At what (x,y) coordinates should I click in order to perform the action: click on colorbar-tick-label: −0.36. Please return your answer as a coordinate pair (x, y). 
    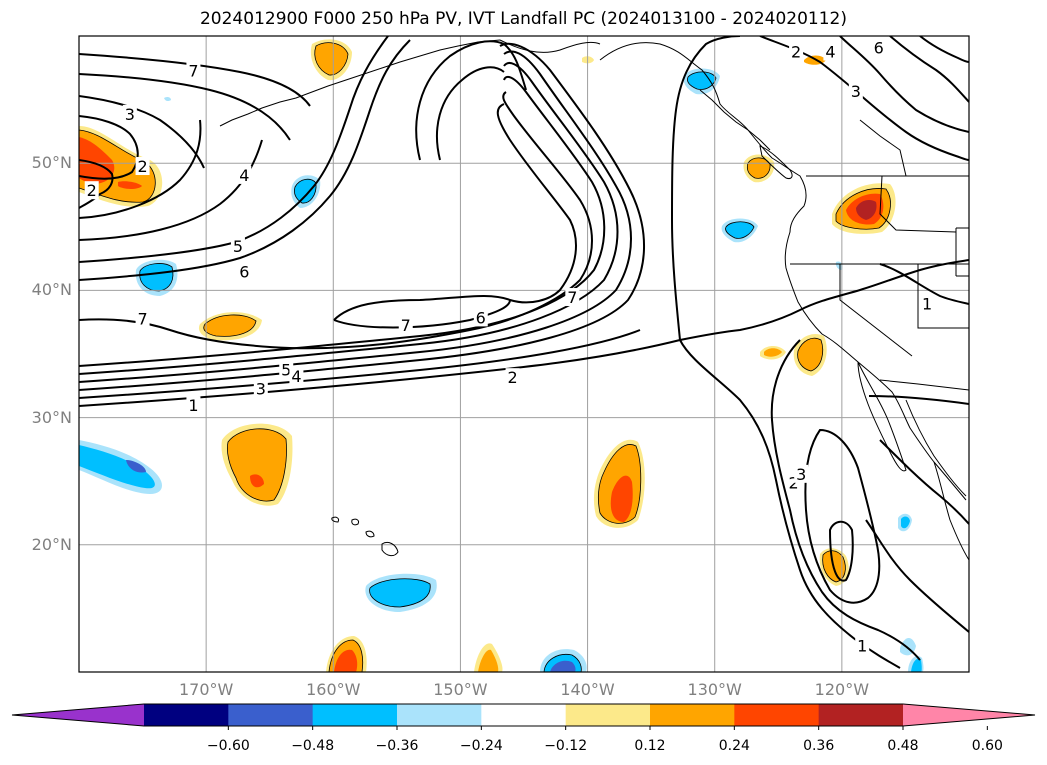
    Looking at the image, I should click on (397, 746).